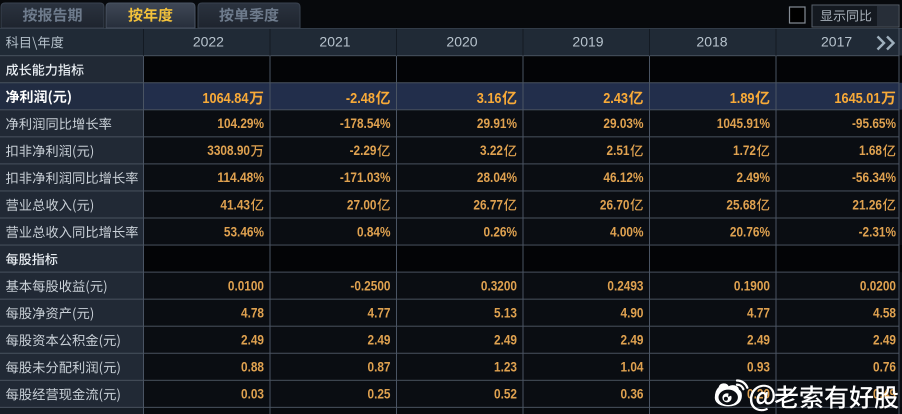 This screenshot has width=902, height=414. Describe the element at coordinates (363, 150) in the screenshot. I see `svg-text: -2.29` at that location.